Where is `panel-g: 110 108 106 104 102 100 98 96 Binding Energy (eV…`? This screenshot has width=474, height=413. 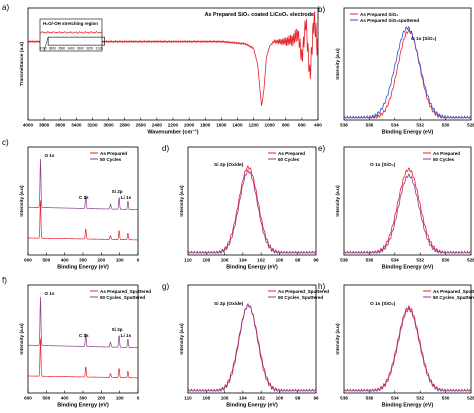
panel-g: 110 108 106 104 102 100 98 96 Binding Energy (eV… is located at coordinates (254, 346).